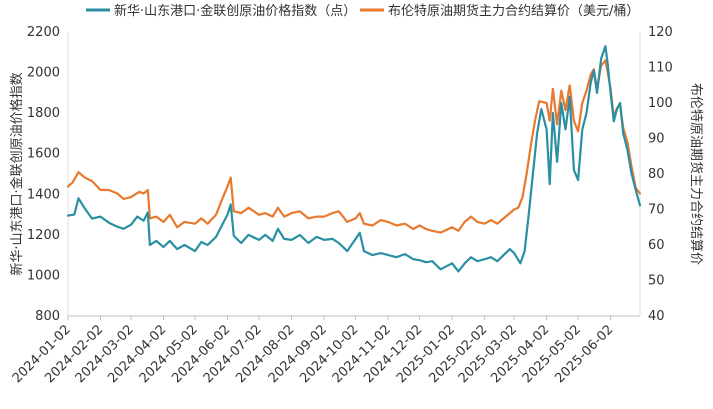 This screenshot has height=409, width=713. I want to click on y-axis-left-ticks: 800 1000 1200 1400 1600 1800 2000 2200, so click(43, 174).